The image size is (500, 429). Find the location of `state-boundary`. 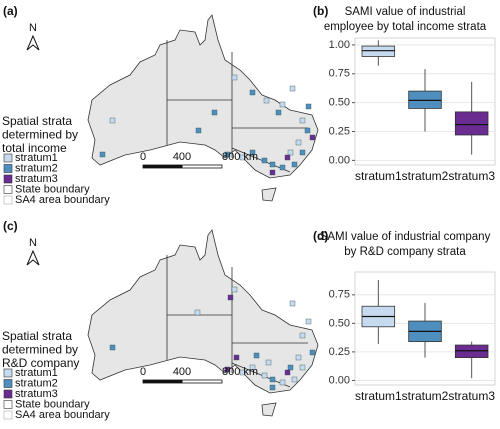

state-boundary is located at coordinates (237, 106).